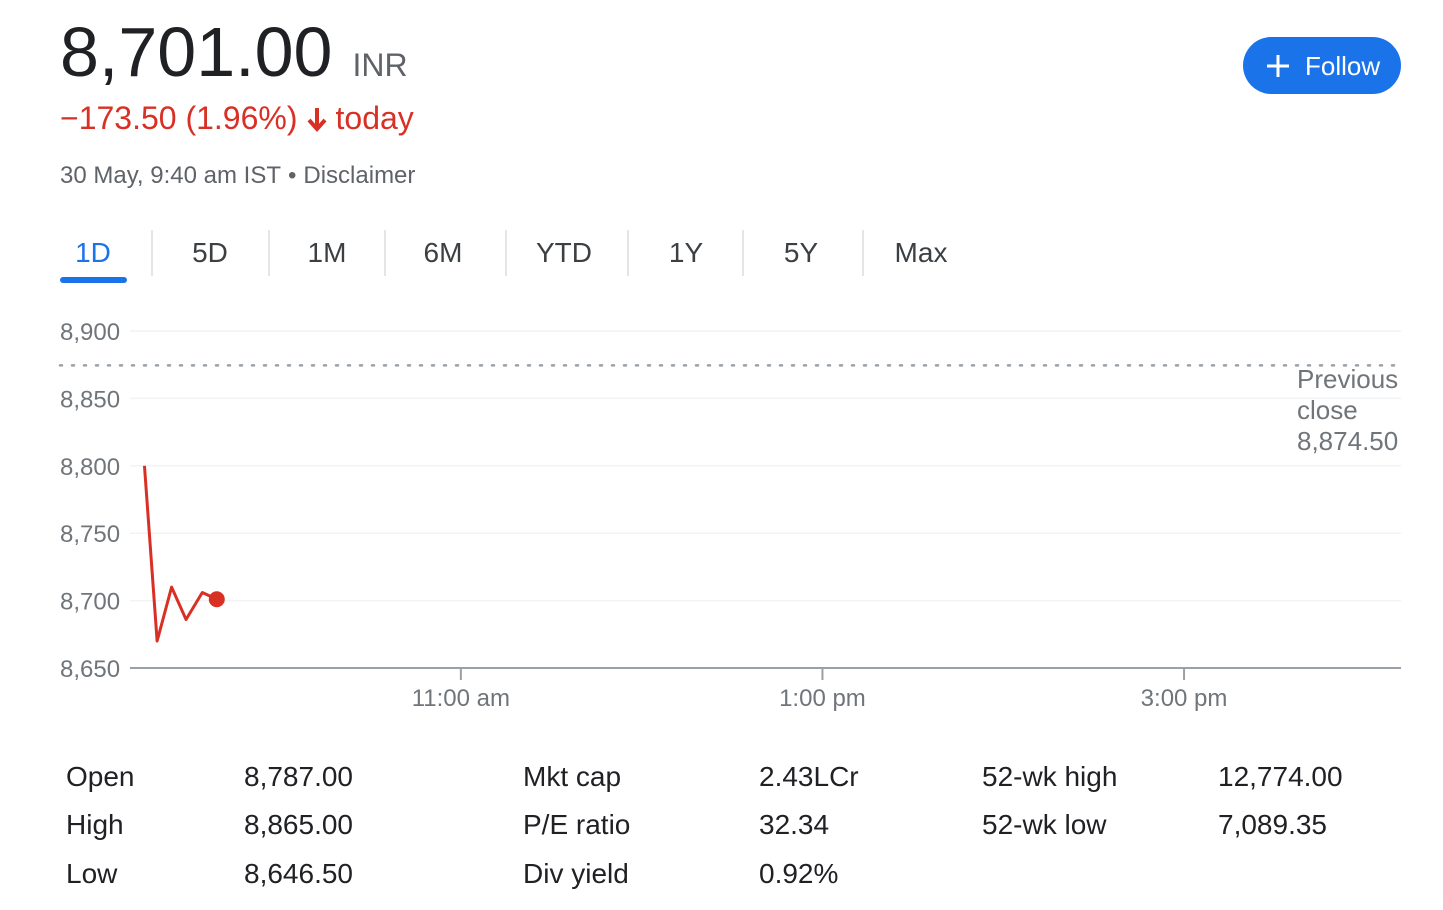 This screenshot has width=1443, height=910. Describe the element at coordinates (179, 118) in the screenshot. I see `change: −173.50 (1.96%)` at that location.